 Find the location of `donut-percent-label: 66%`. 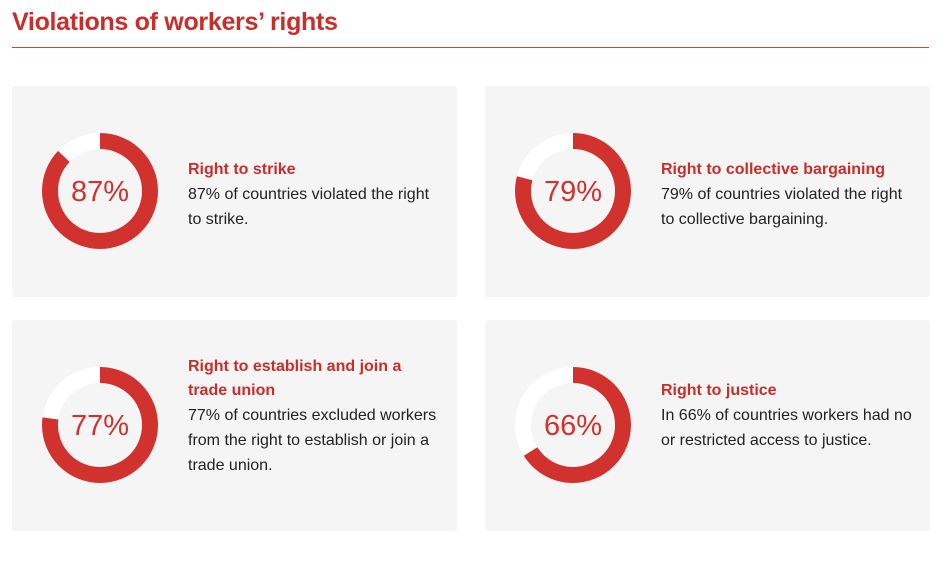

donut-percent-label: 66% is located at coordinates (573, 426).